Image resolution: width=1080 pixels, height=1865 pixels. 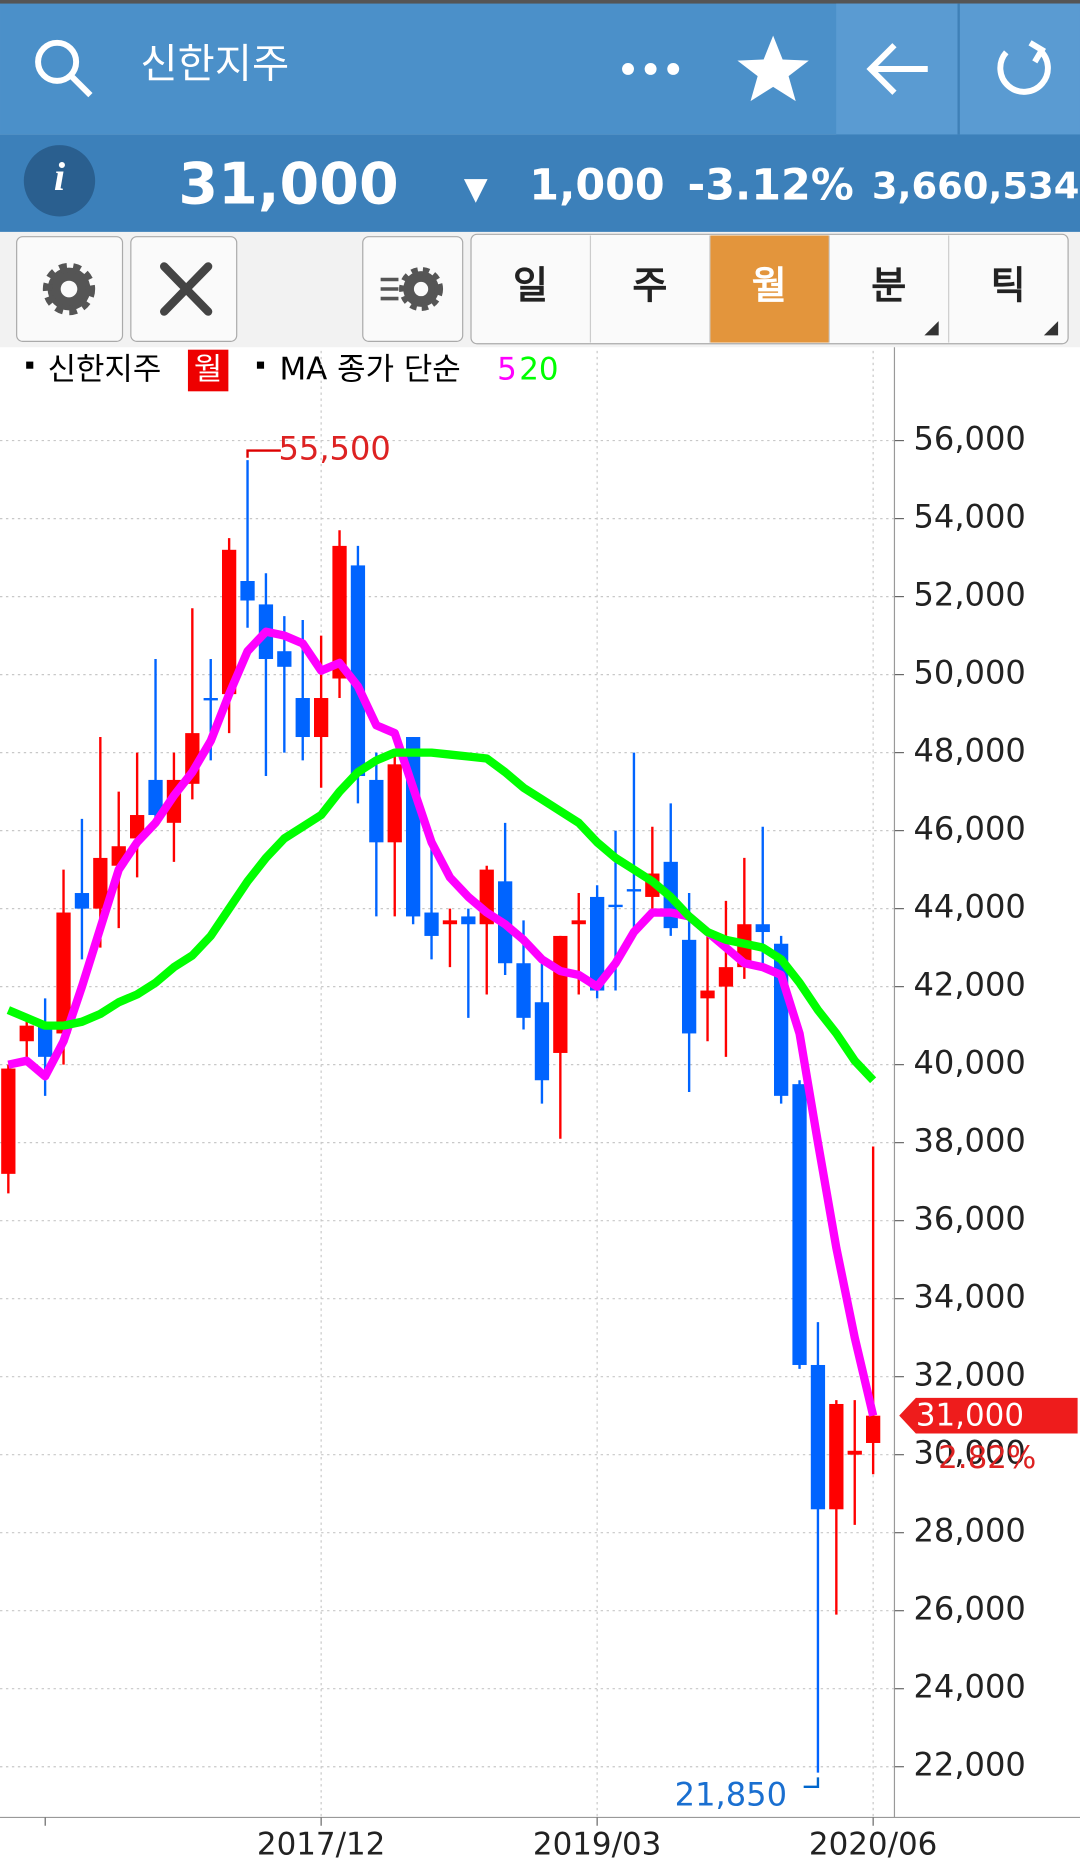 I want to click on quote-bar, so click(x=540, y=183).